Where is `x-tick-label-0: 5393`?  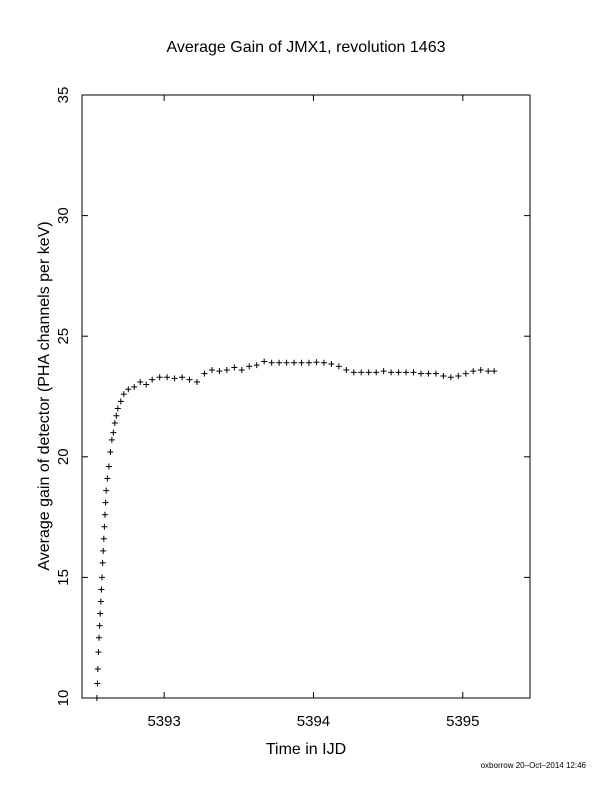
x-tick-label-0: 5393 is located at coordinates (163, 721).